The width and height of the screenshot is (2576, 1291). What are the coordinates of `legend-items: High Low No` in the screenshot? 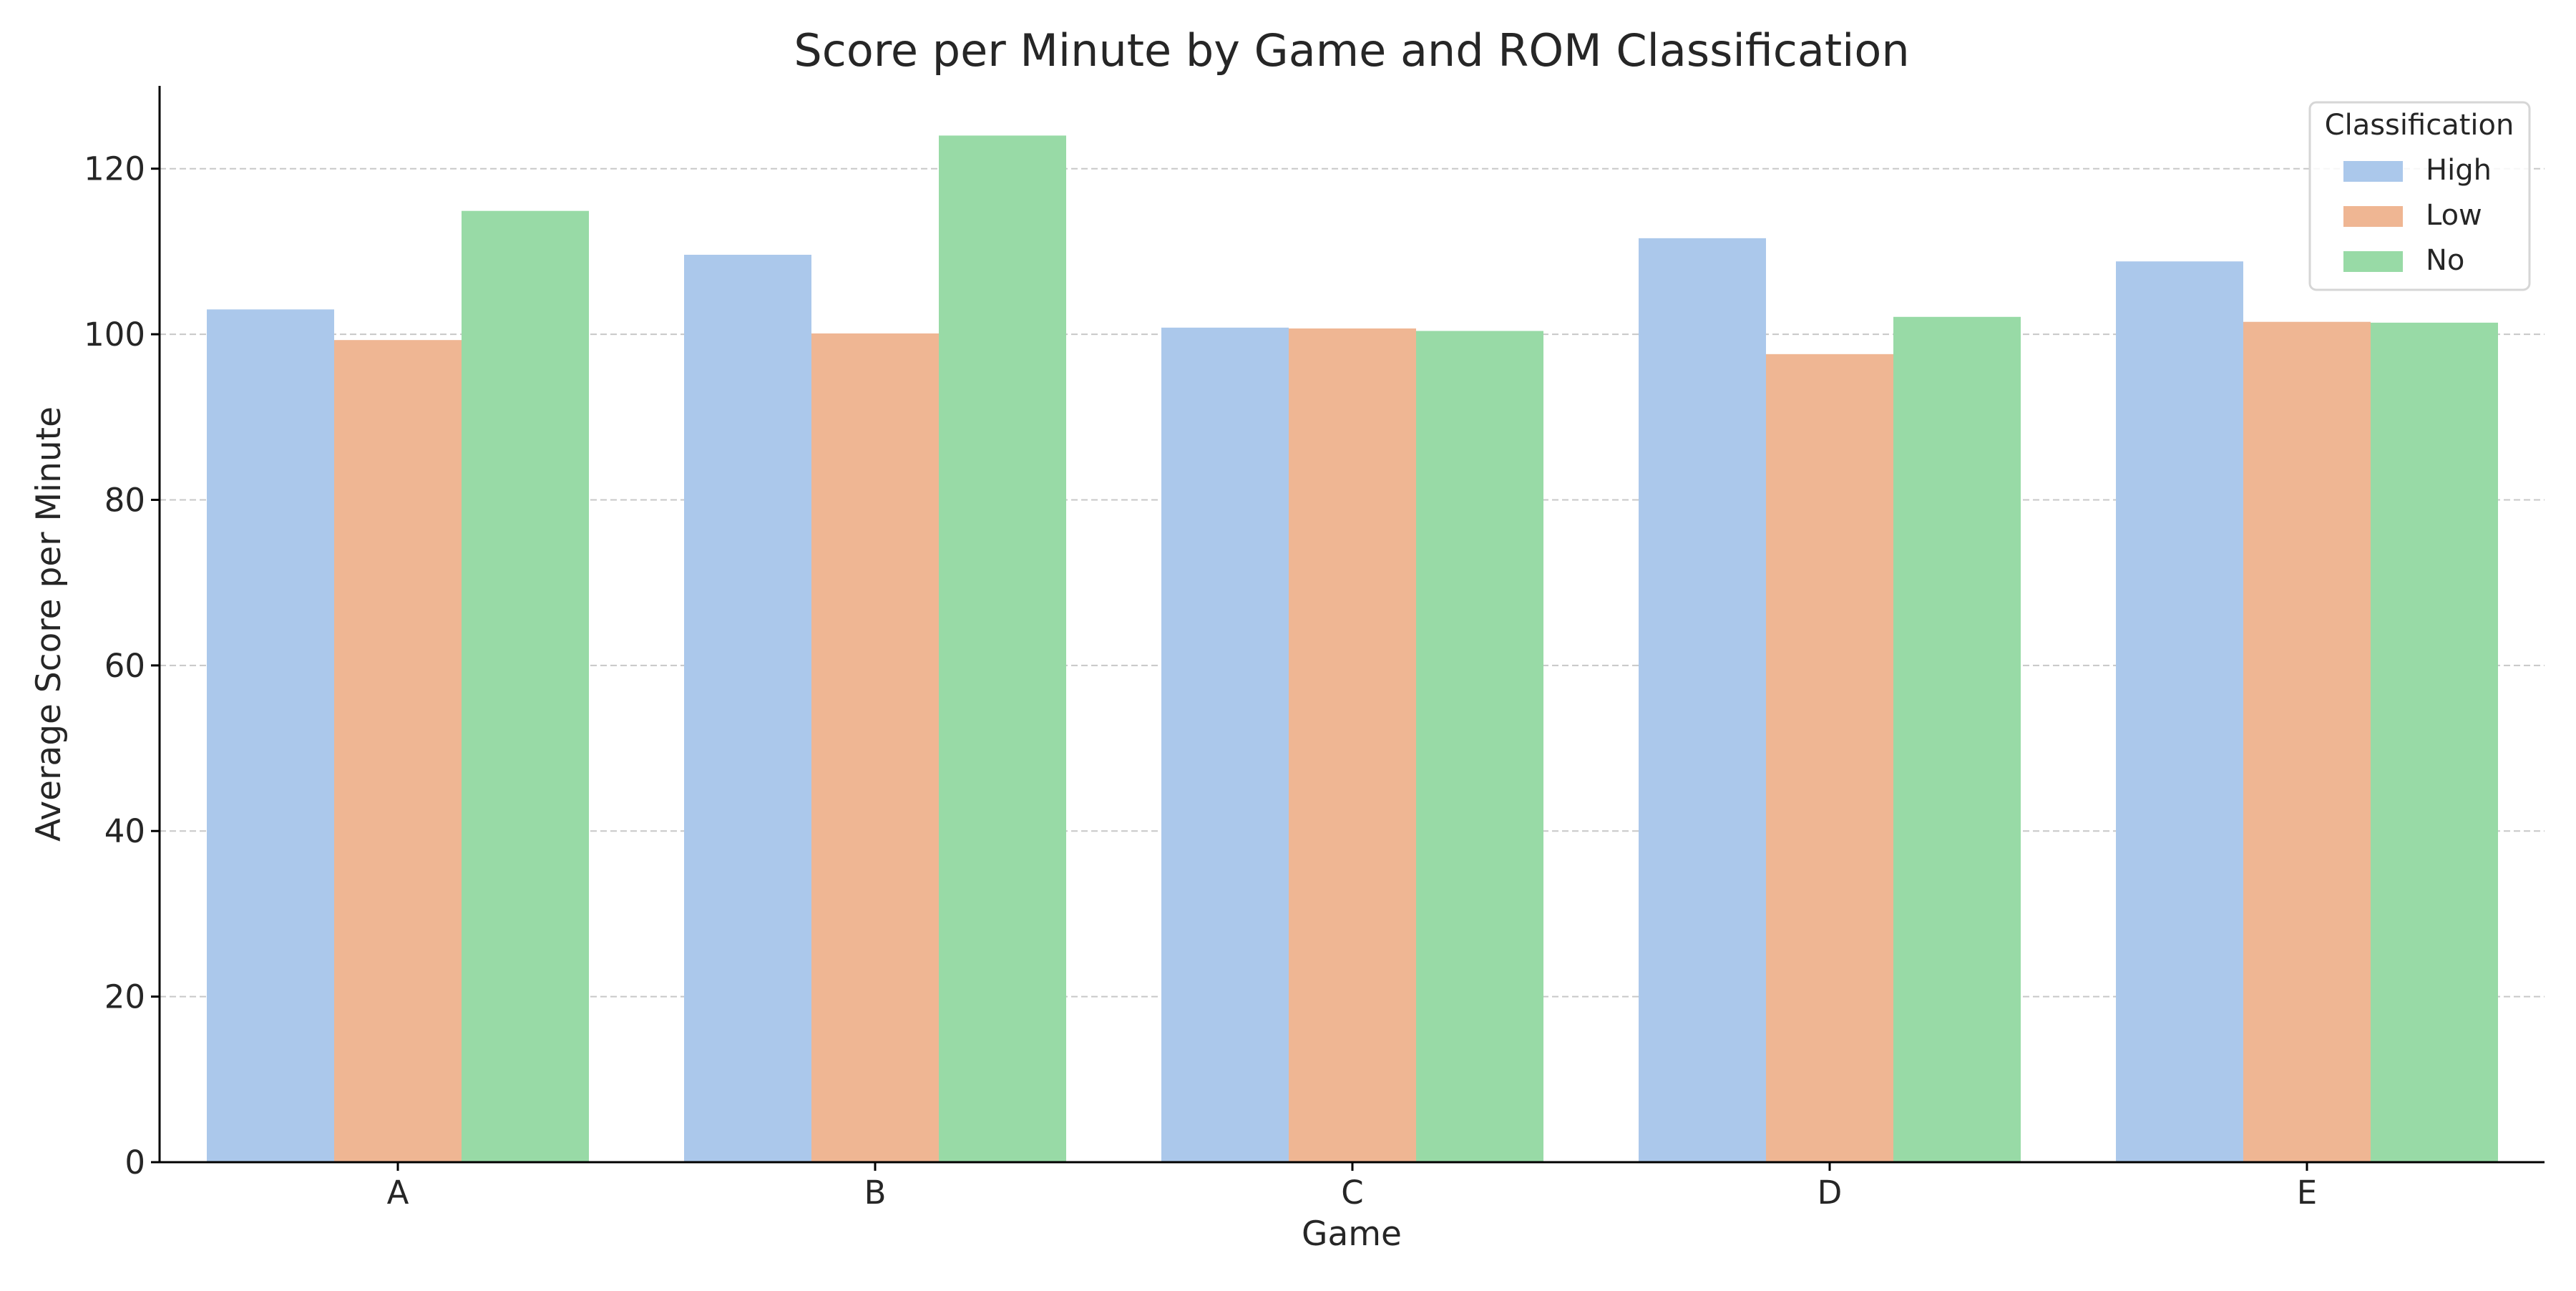 It's located at (2417, 215).